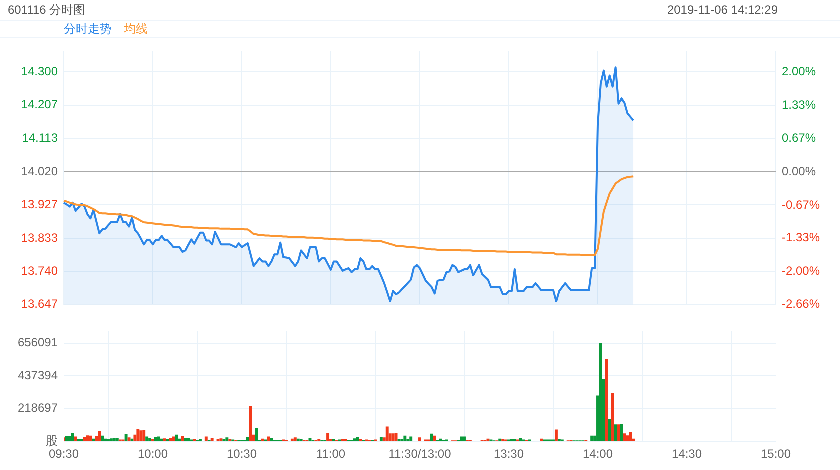  I want to click on y2-tick-label: -2.66%, so click(801, 304).